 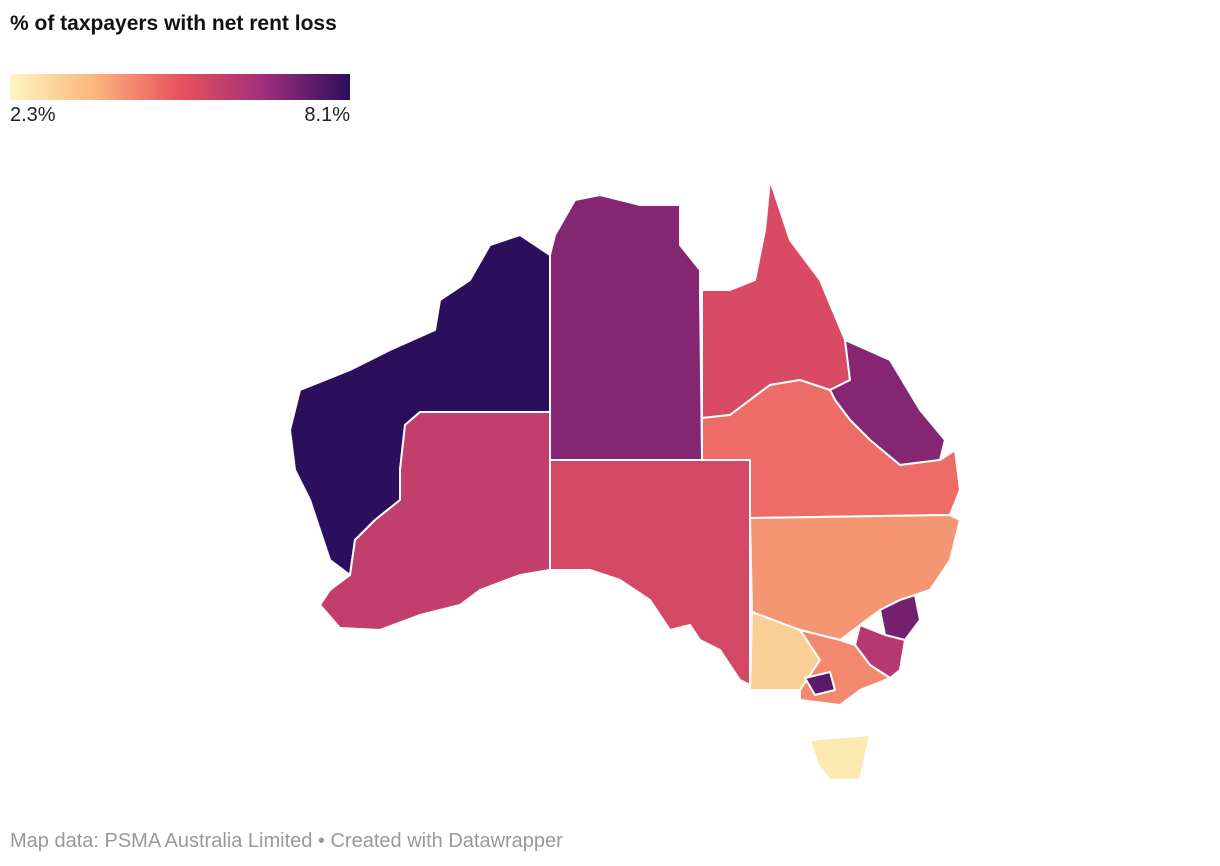 What do you see at coordinates (173, 23) in the screenshot?
I see `legend-title: % of taxpayers with net rent loss` at bounding box center [173, 23].